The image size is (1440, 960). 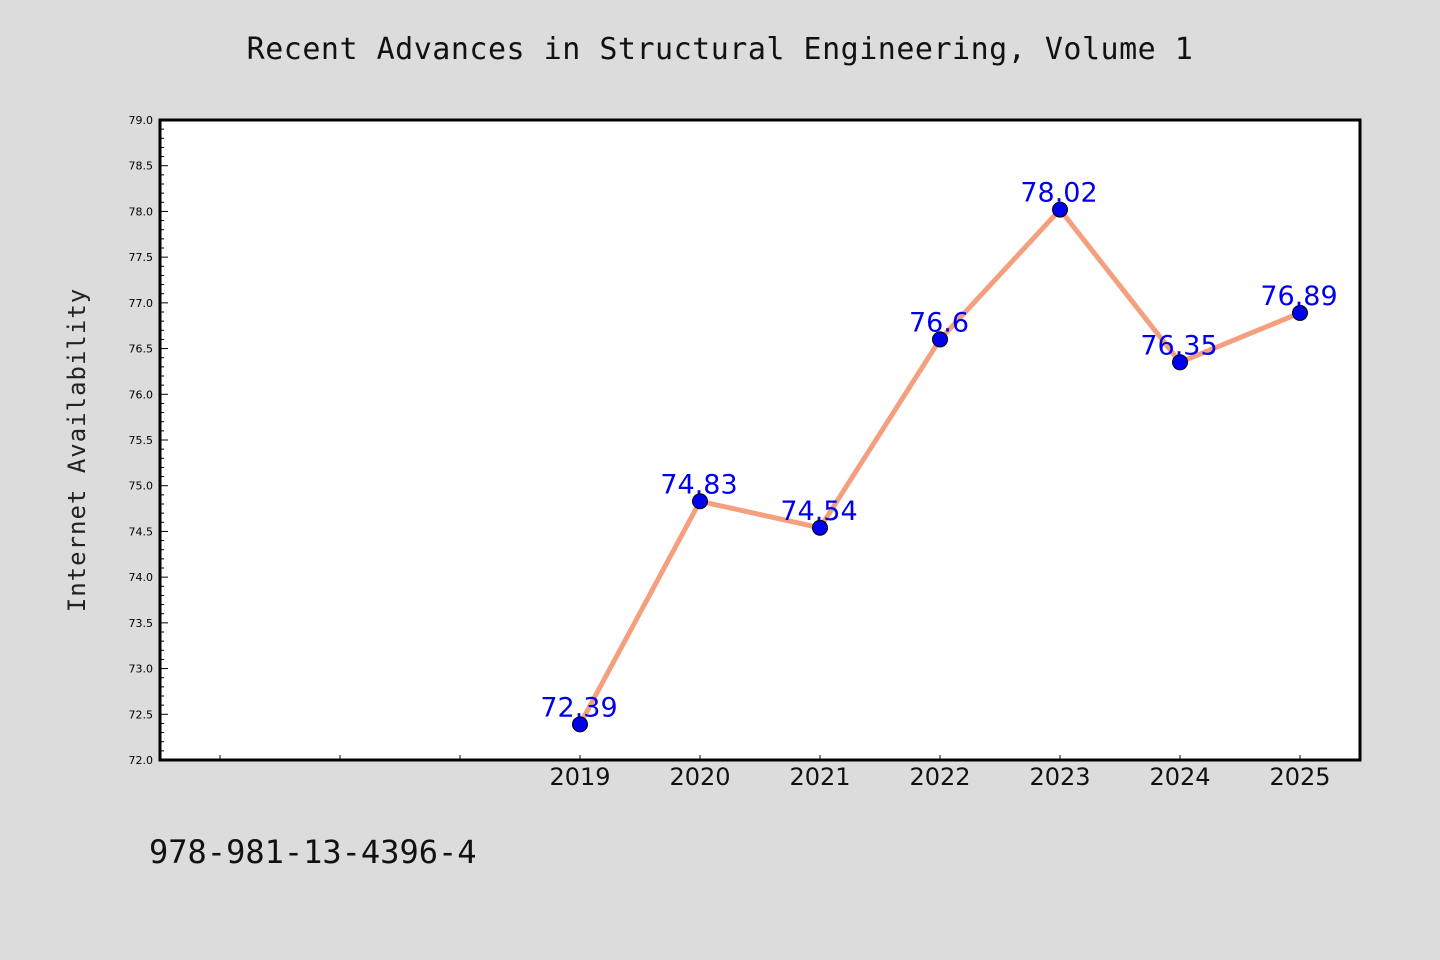 I want to click on isbn-text: 978-981-13-4396-4, so click(x=313, y=852).